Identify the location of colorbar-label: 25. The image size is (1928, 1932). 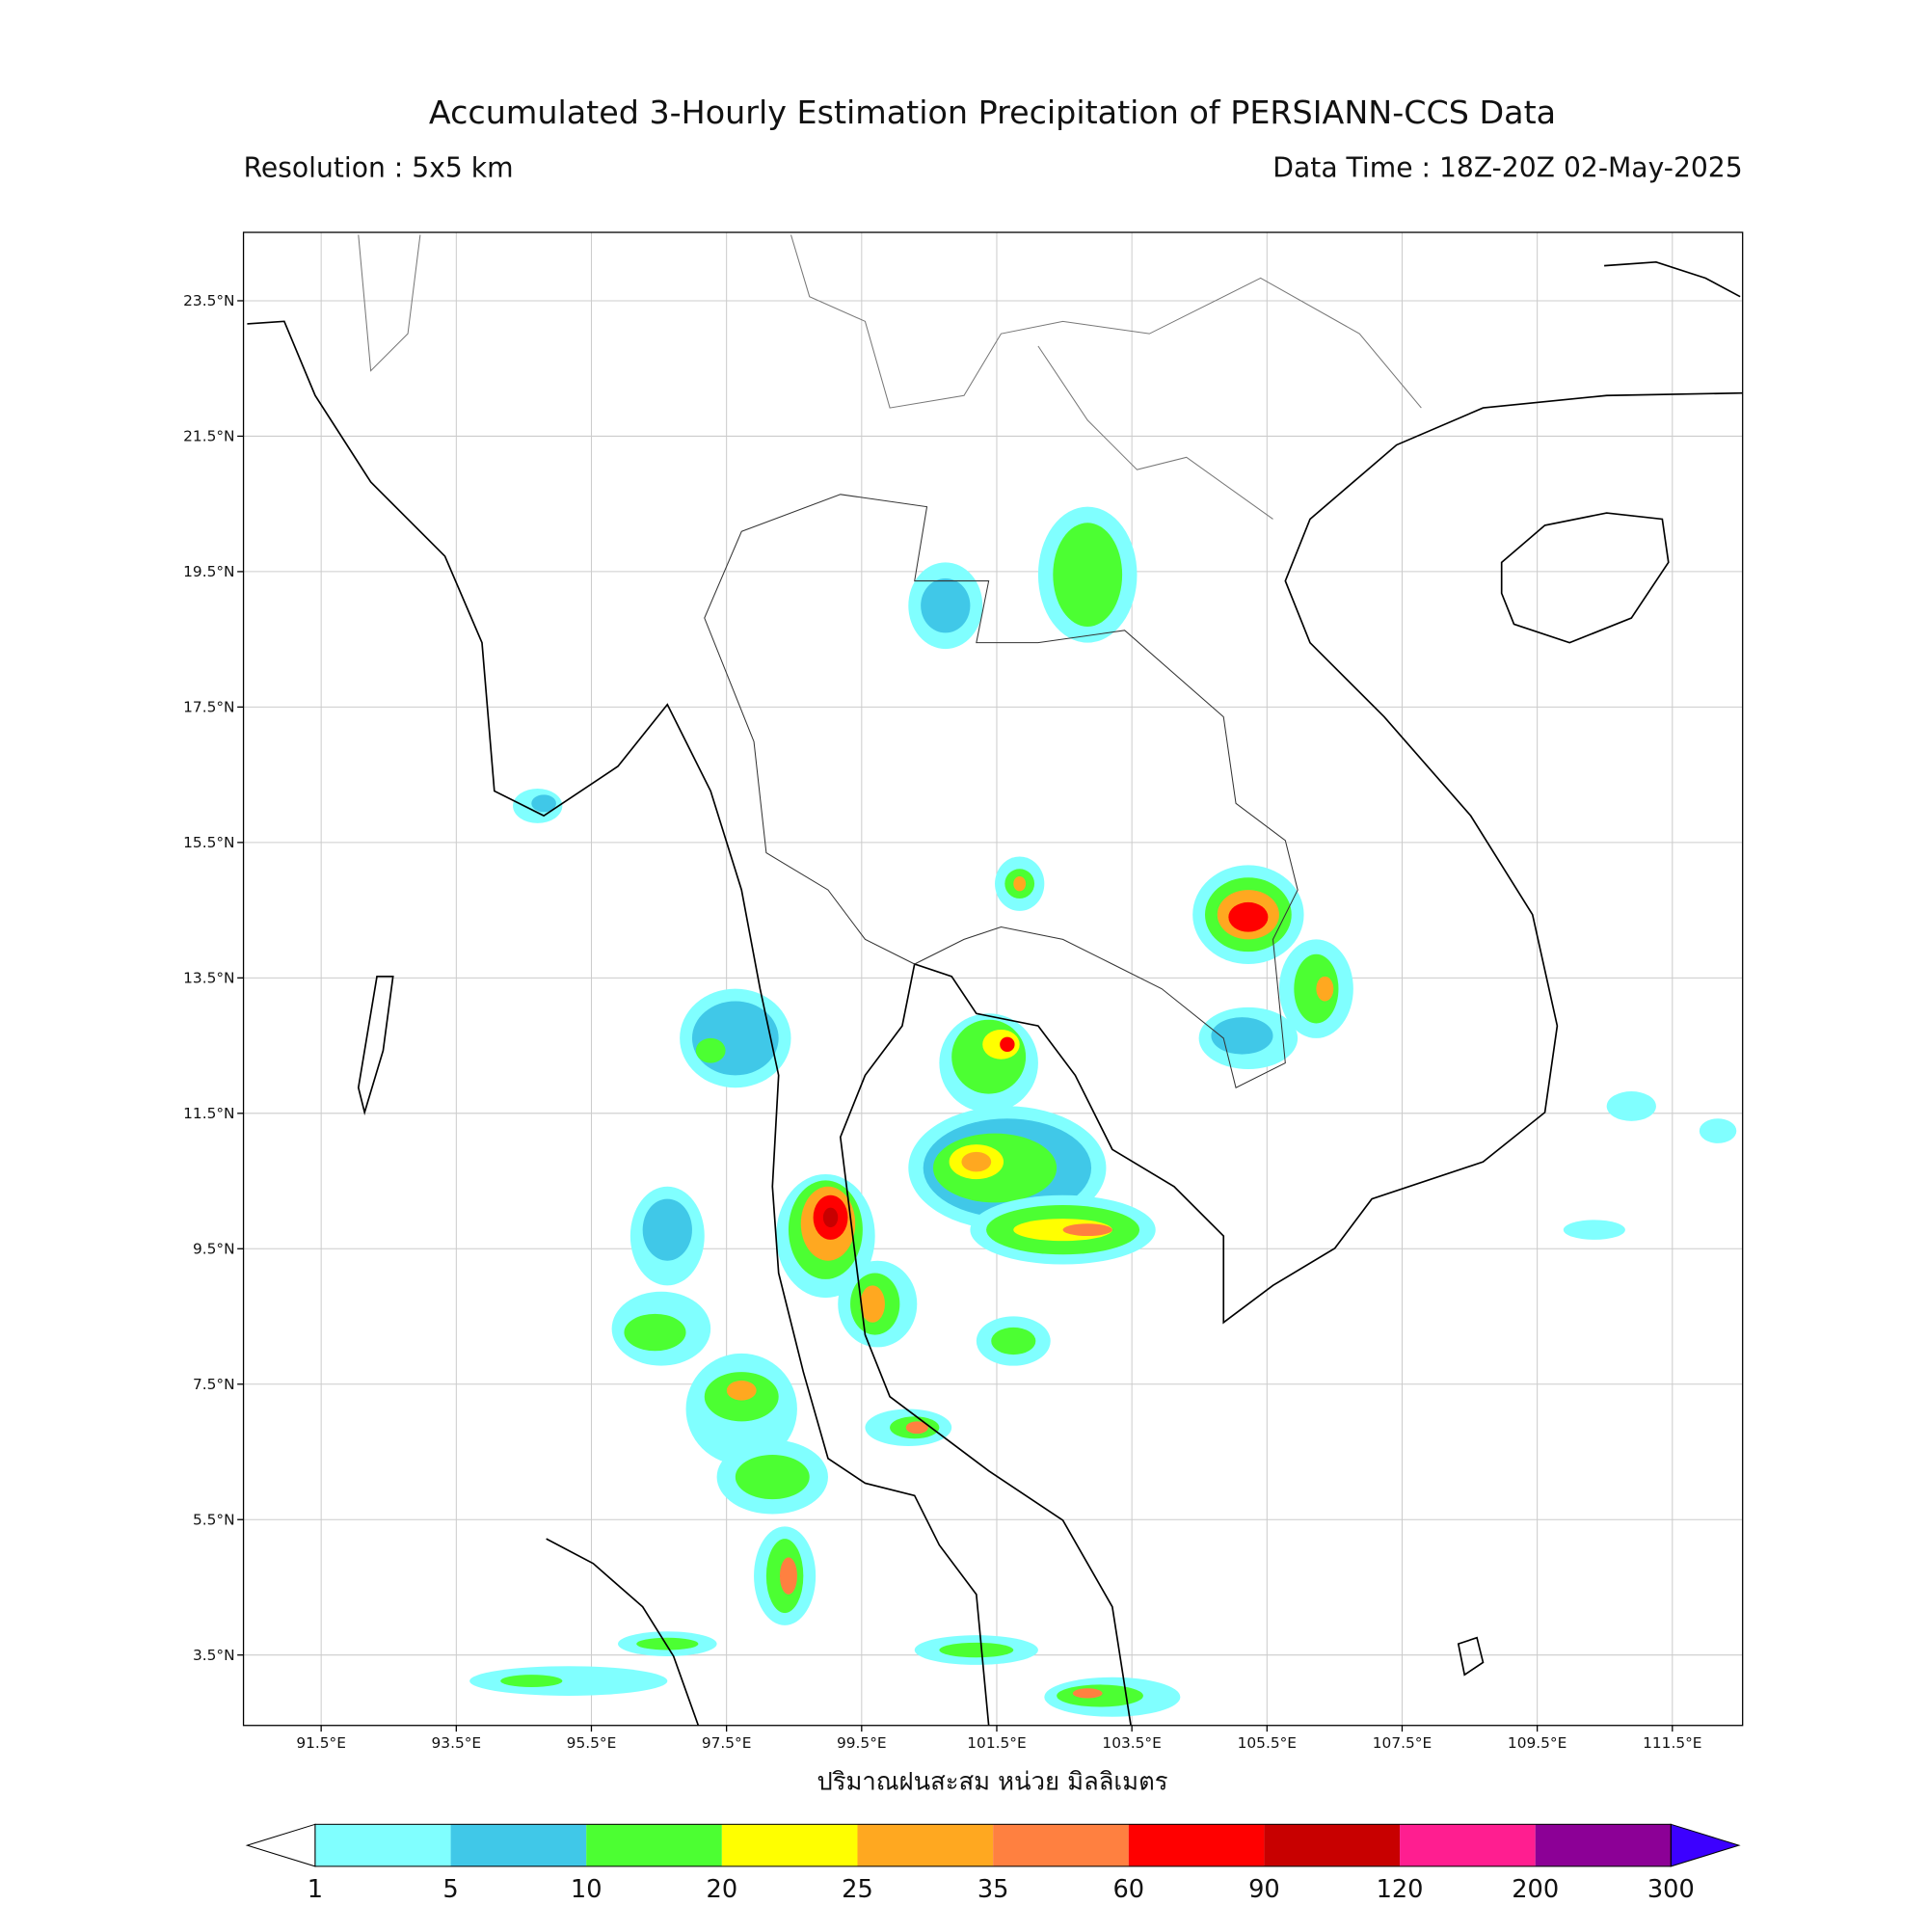
(858, 1890).